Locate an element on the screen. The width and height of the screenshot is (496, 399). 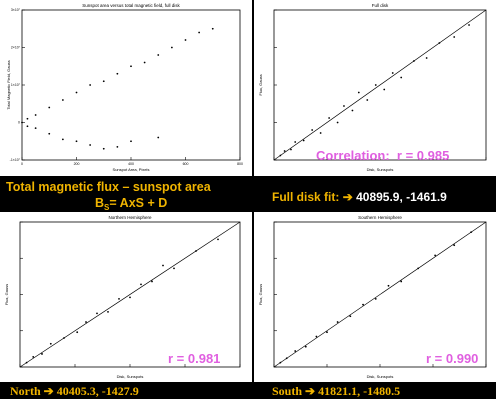
caption-equation: BS= AxS + D is located at coordinates (131, 204).